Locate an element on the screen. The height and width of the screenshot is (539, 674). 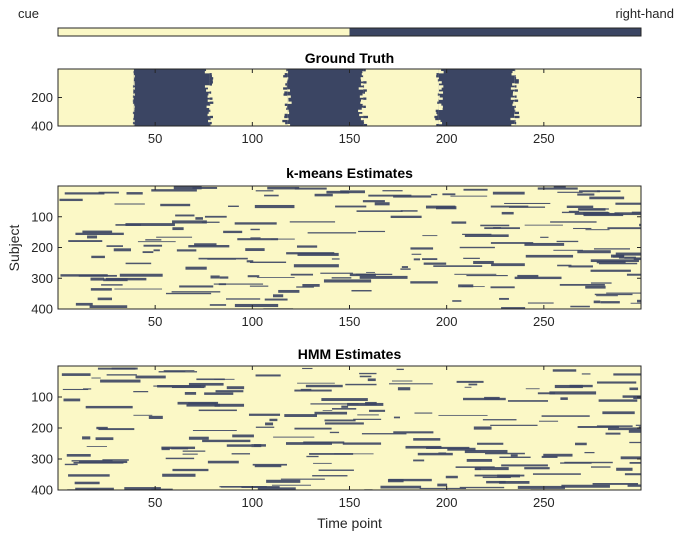
panel-title-ground-truth: Ground Truth is located at coordinates (349, 58).